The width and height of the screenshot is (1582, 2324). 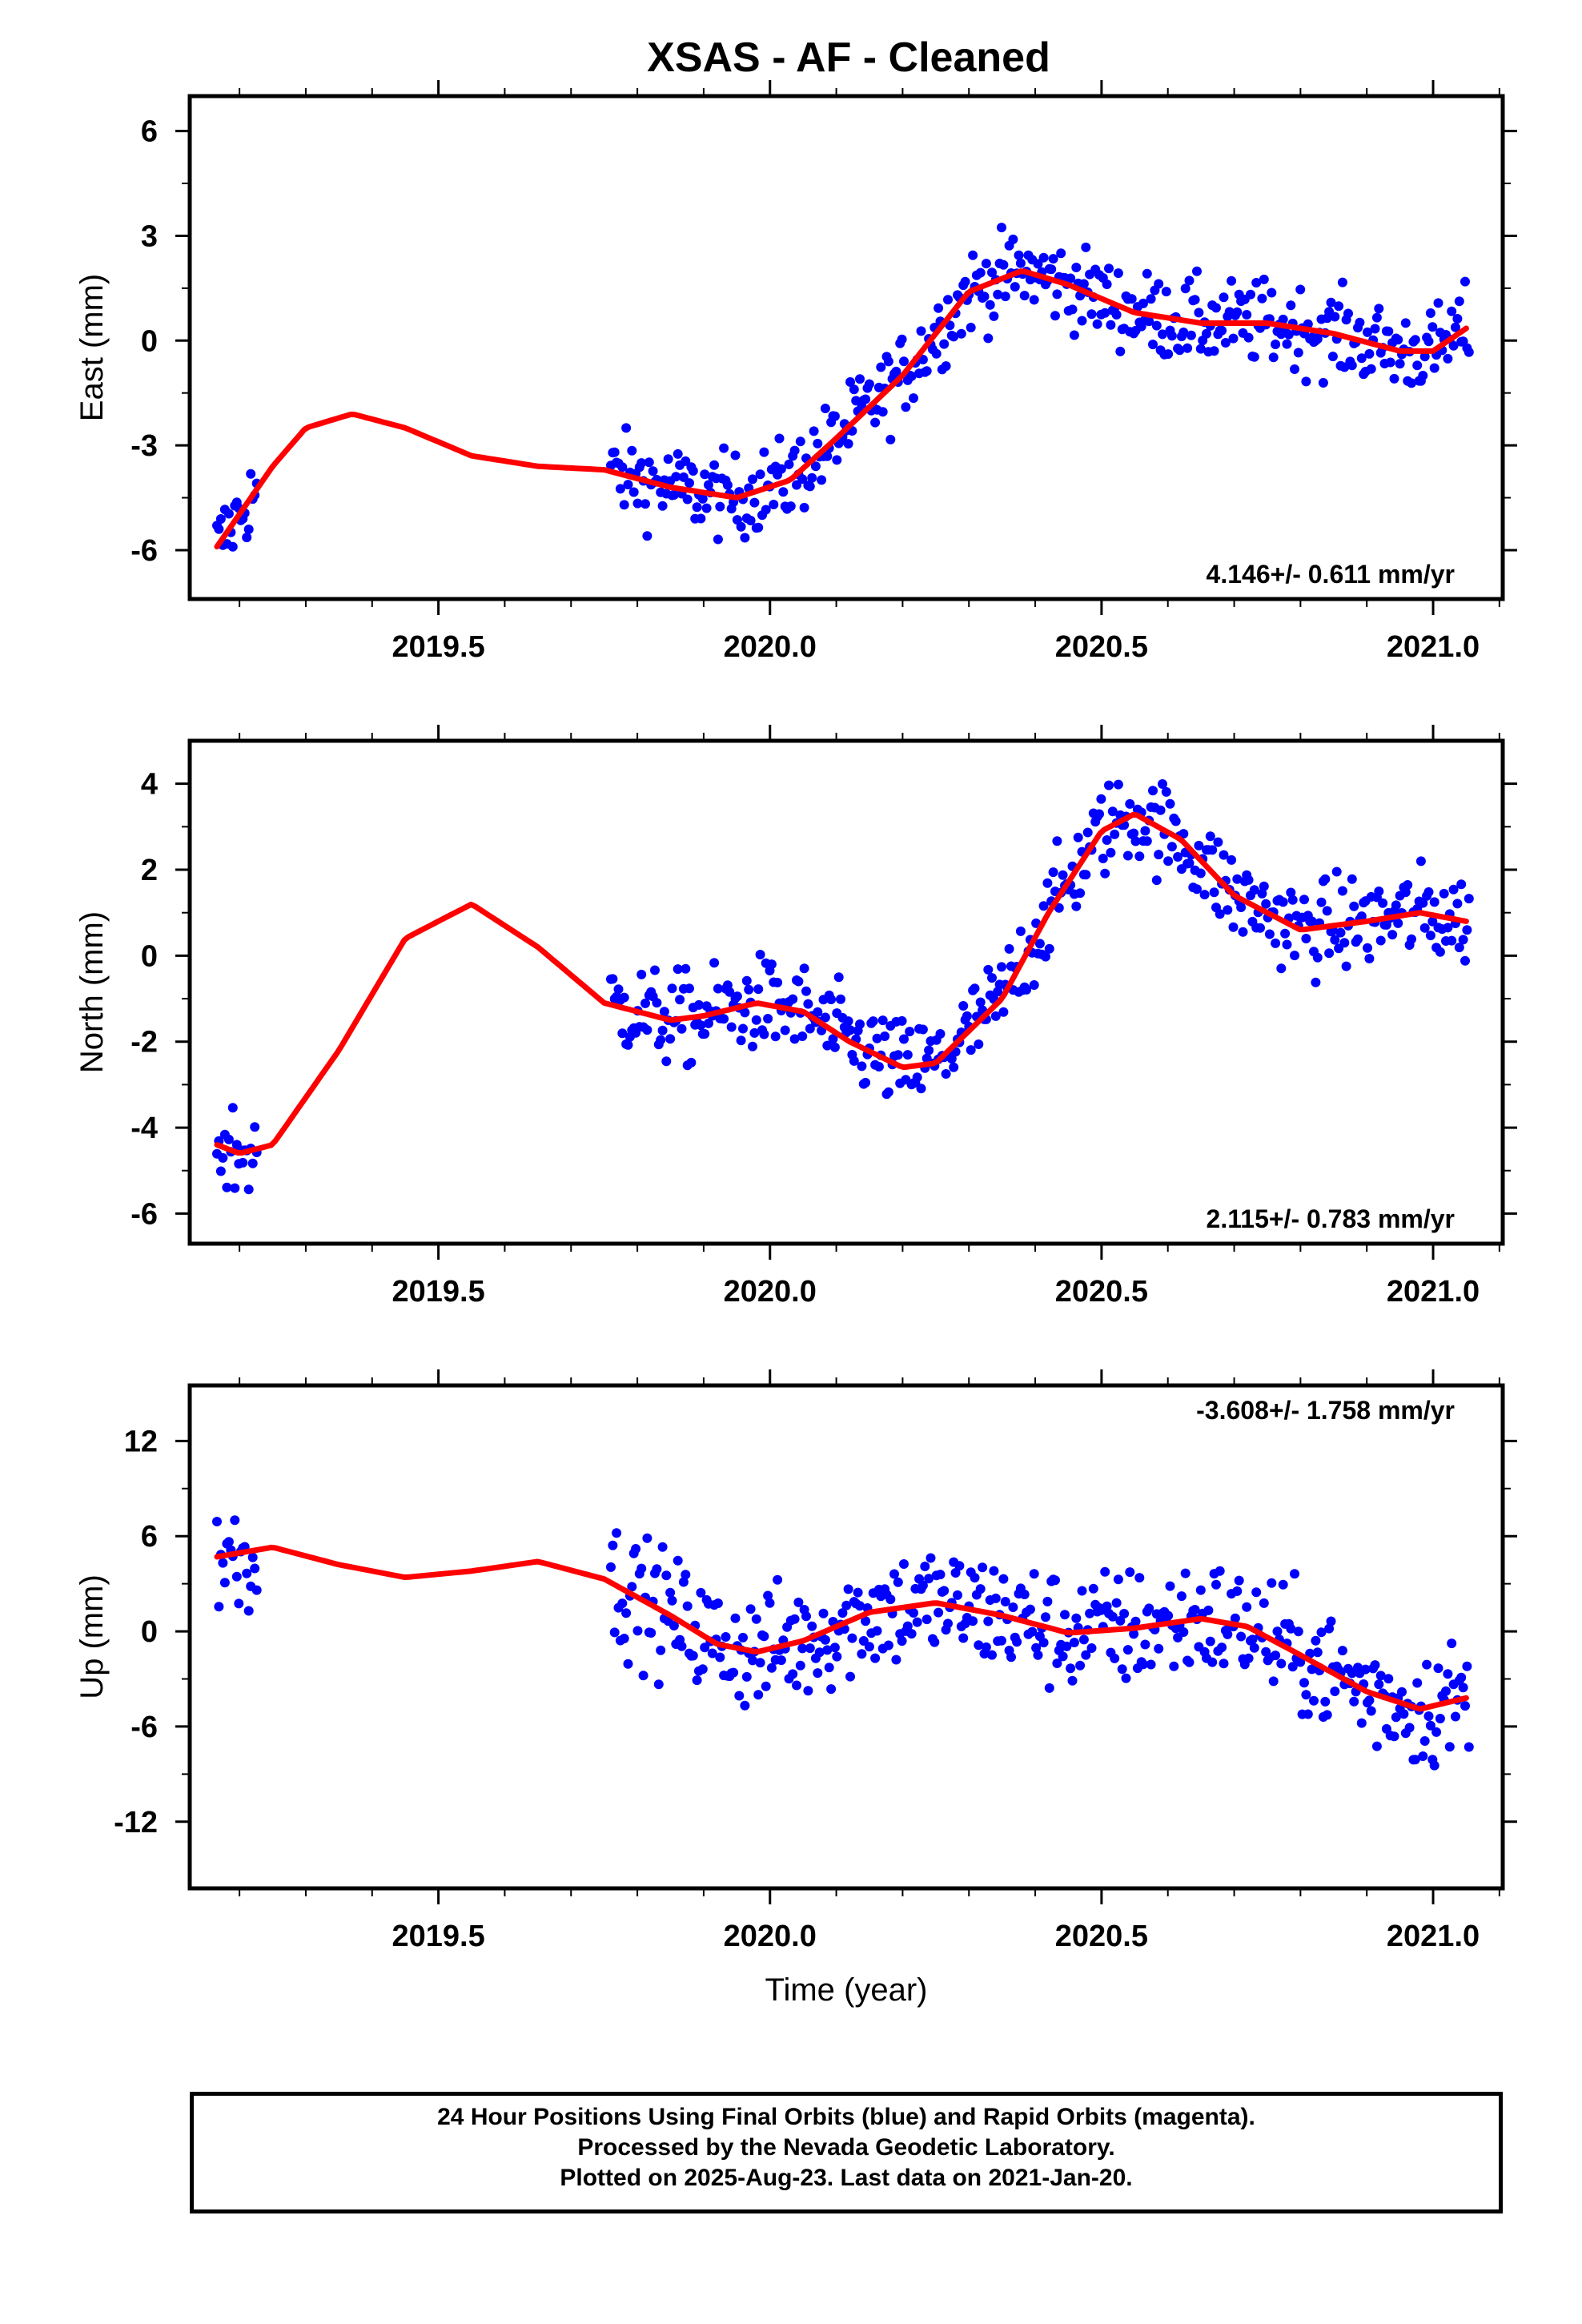 I want to click on y-tick-label: 0, so click(x=149, y=341).